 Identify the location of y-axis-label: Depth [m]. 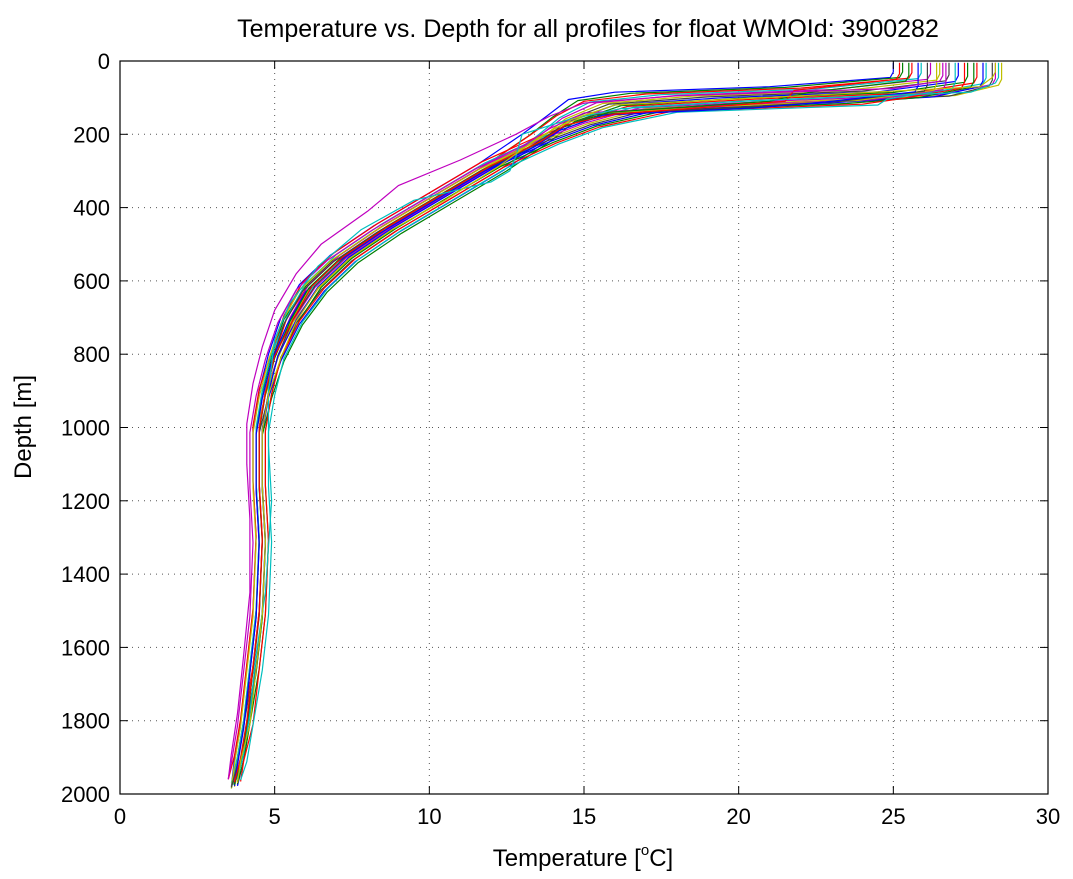
(23, 427).